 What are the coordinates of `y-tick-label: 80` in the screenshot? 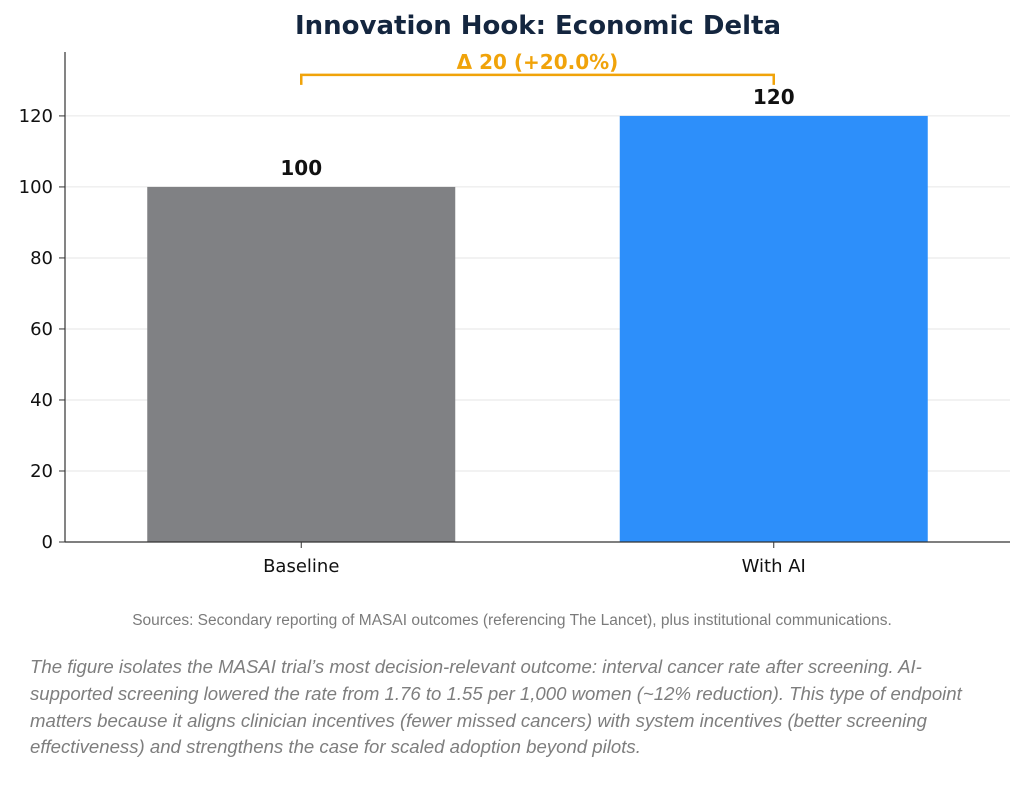 It's located at (41, 258).